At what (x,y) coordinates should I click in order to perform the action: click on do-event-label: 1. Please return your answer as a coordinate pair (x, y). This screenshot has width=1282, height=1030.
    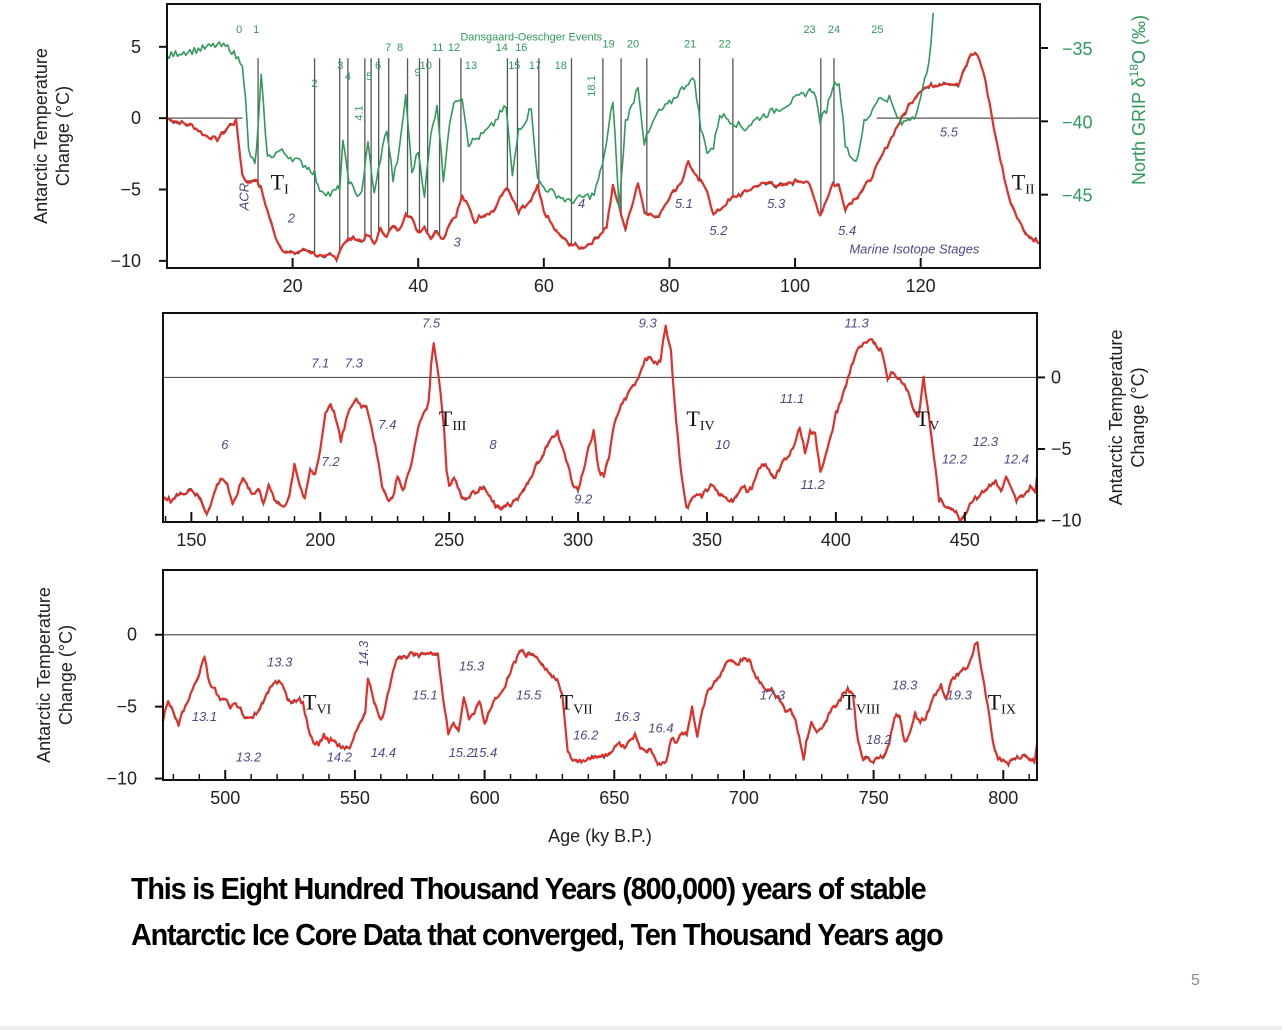
    Looking at the image, I should click on (256, 30).